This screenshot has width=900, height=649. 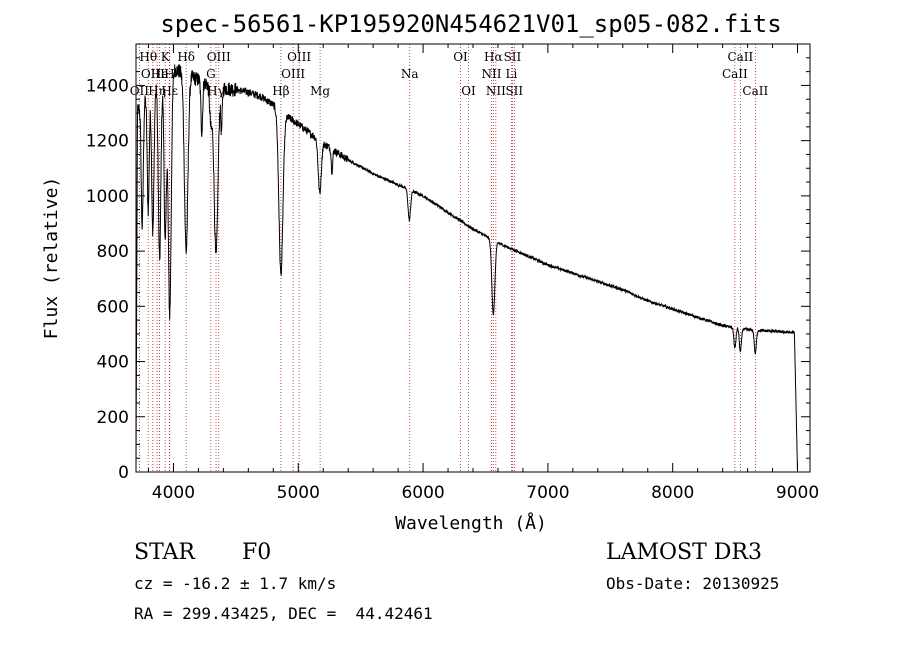 I want to click on x-tick-label: 4000, so click(x=173, y=493).